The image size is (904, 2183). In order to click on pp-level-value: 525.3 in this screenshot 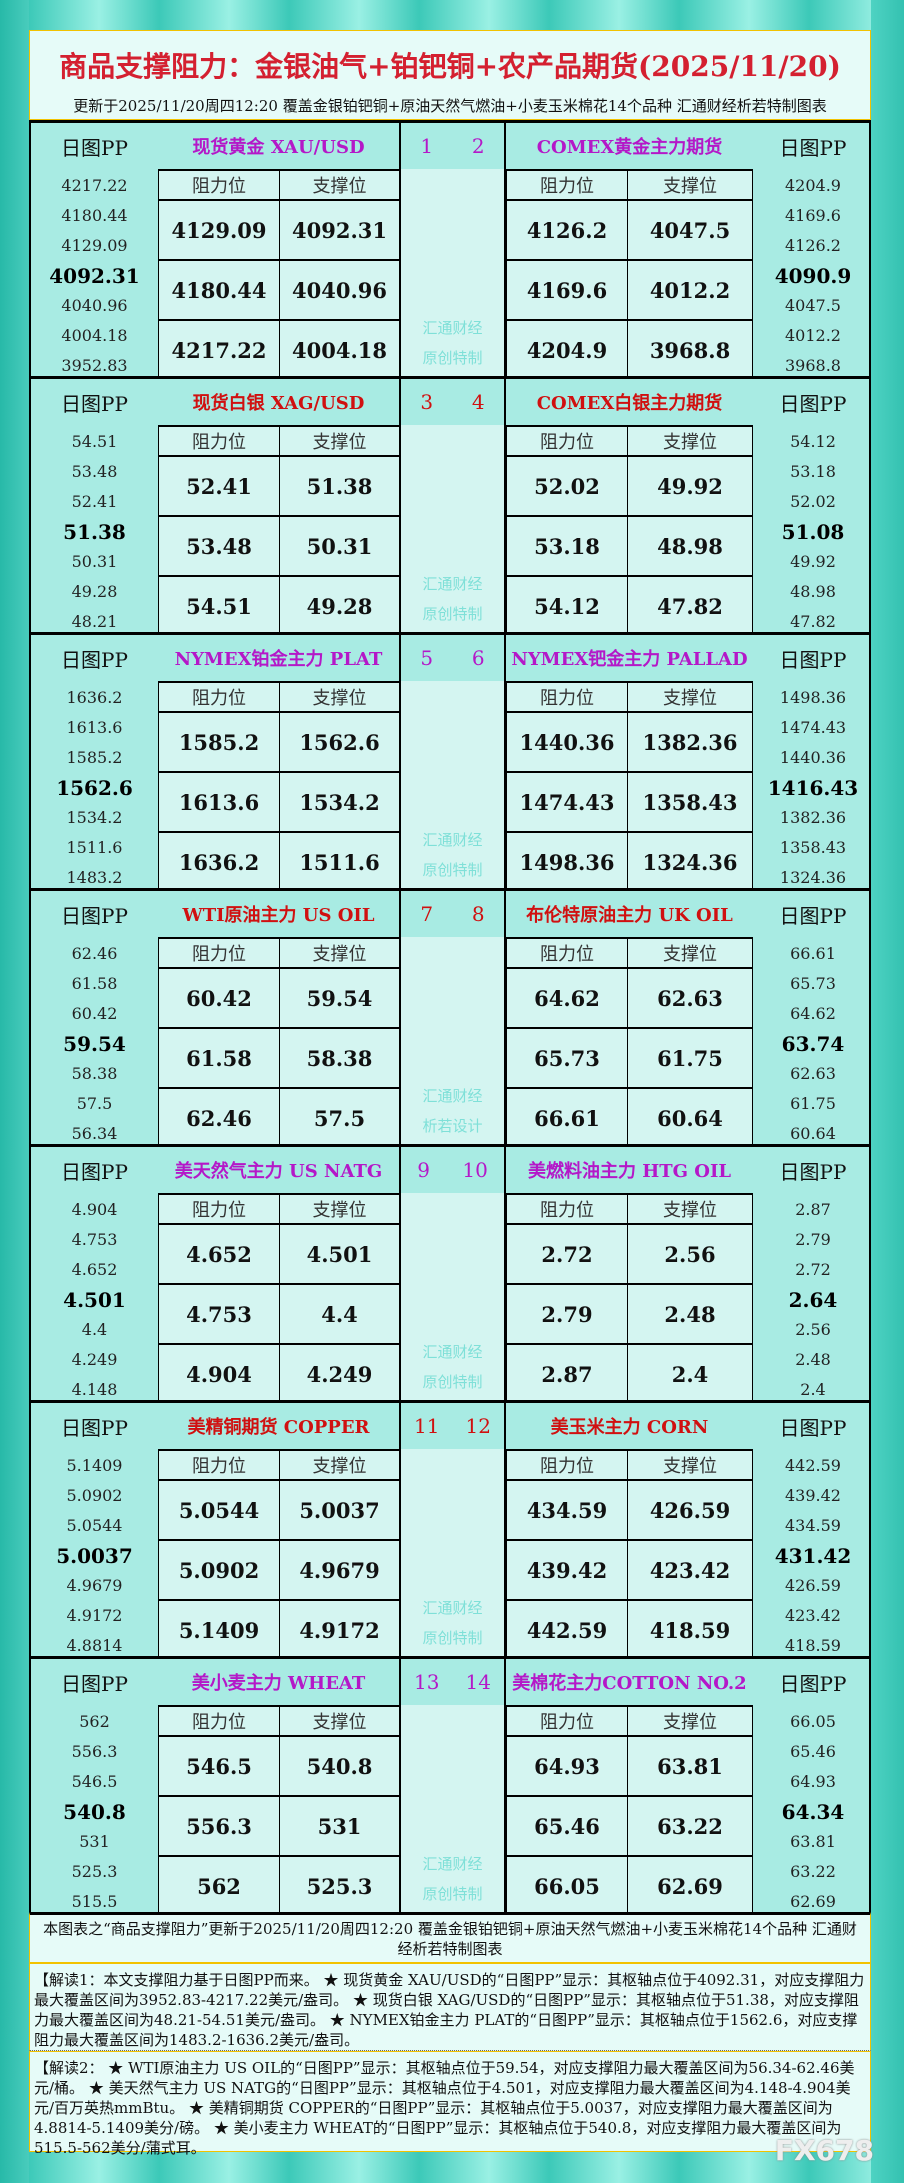, I will do `click(94, 1871)`.